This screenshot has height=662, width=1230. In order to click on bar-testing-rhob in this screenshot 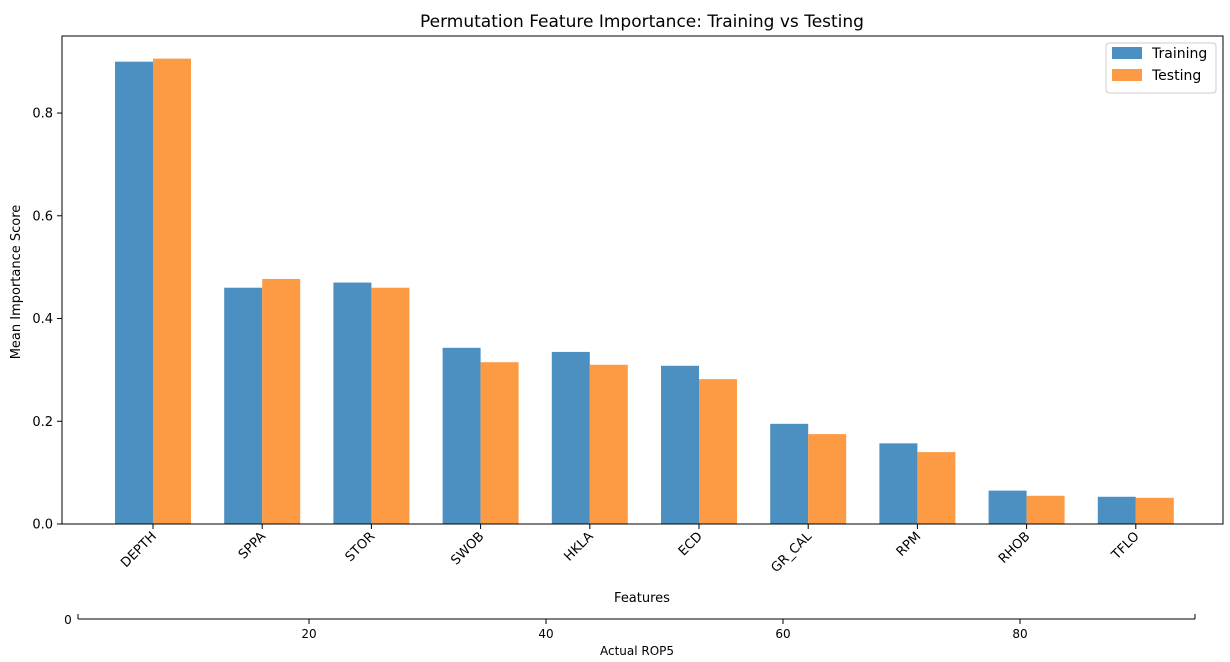, I will do `click(1045, 509)`.